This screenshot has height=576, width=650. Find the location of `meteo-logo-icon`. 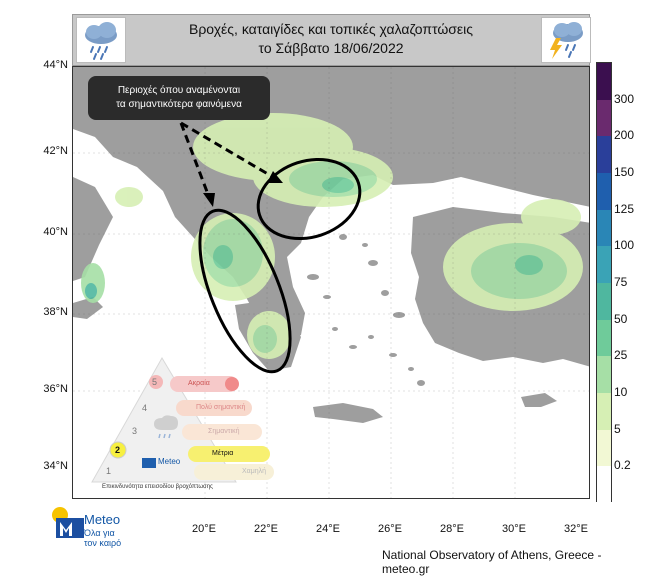

meteo-logo-icon is located at coordinates (67, 523).